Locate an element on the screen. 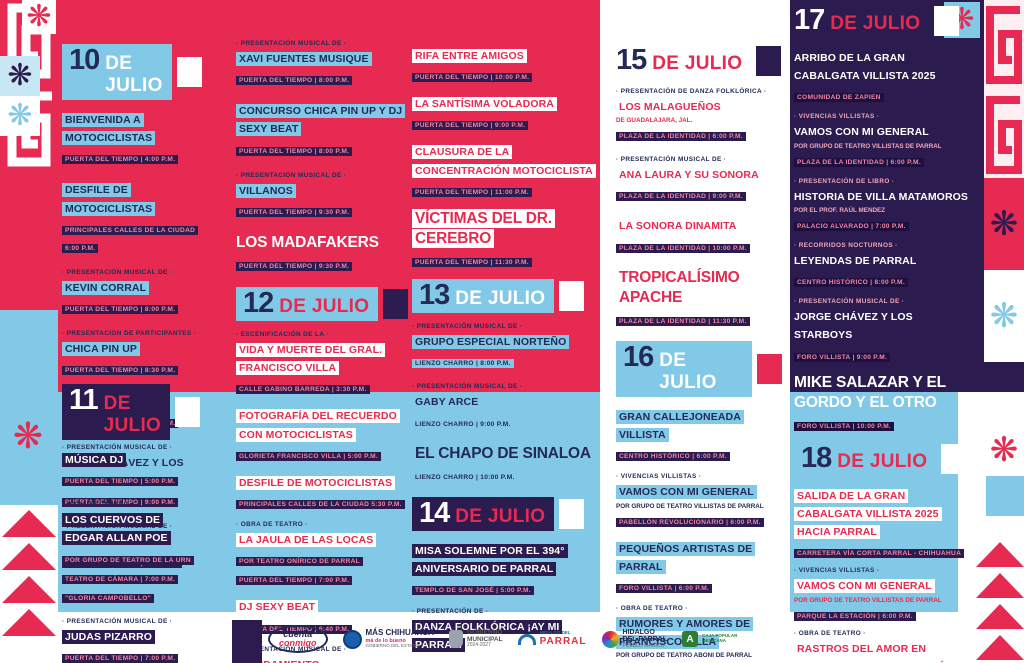 Image resolution: width=1024 pixels, height=663 pixels. event-venue: POR GRUPO DE TEATRO DE LA URN is located at coordinates (128, 560).